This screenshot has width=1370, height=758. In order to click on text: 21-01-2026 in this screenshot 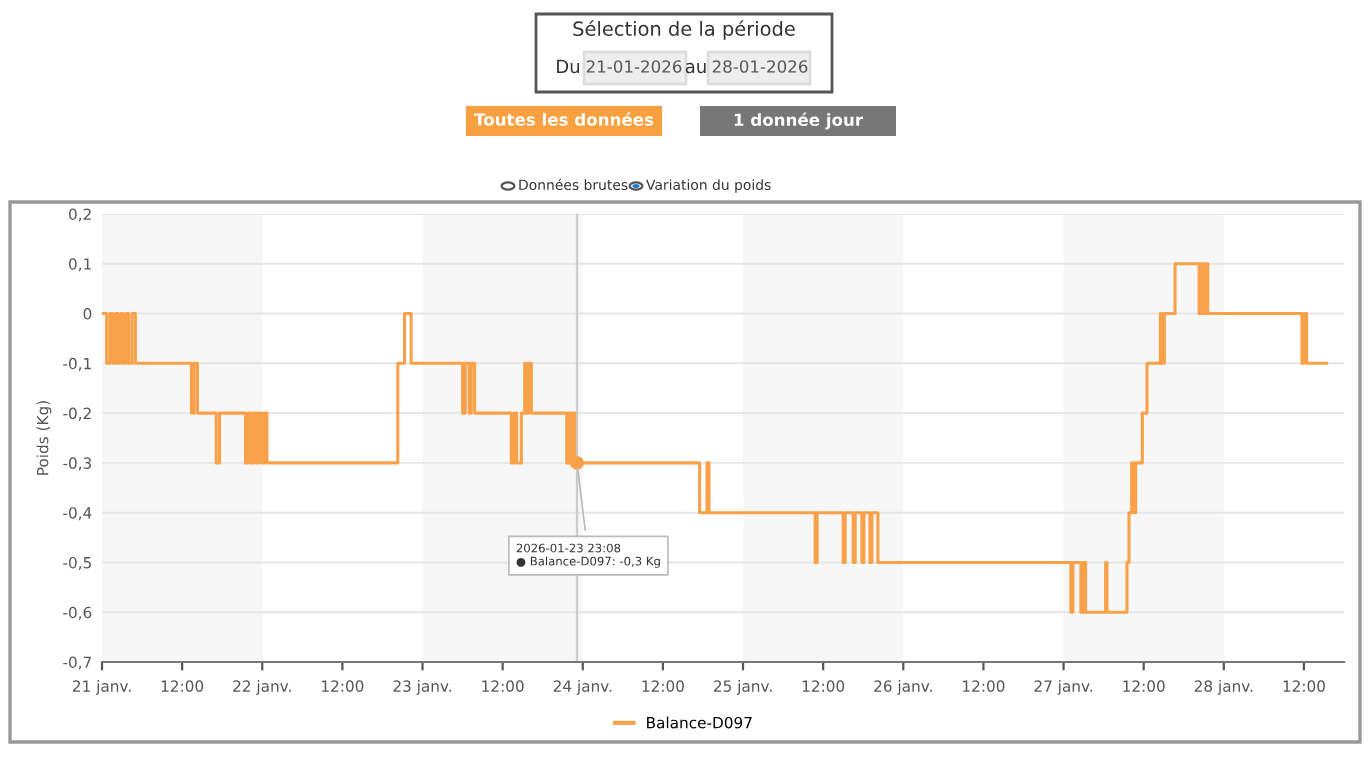, I will do `click(634, 66)`.